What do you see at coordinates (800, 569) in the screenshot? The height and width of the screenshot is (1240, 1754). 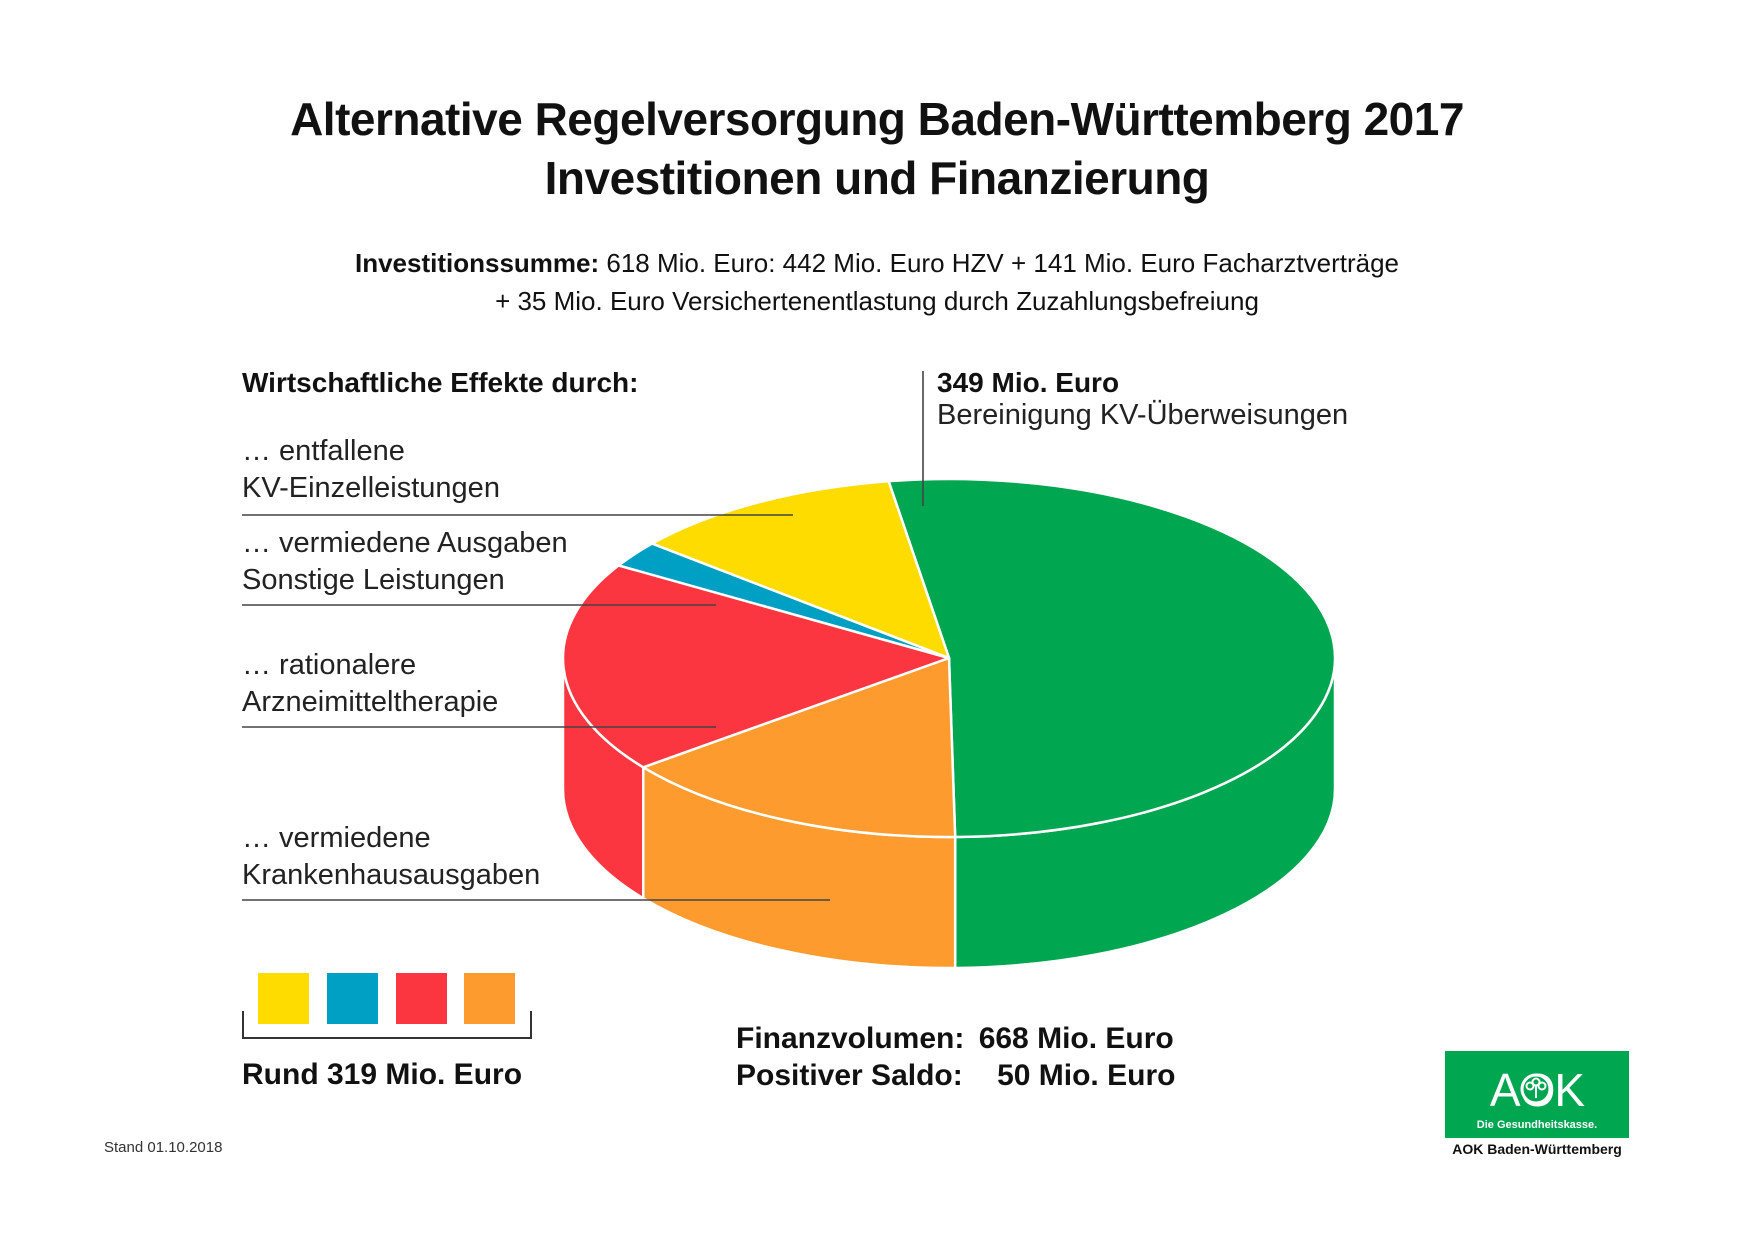 I see `pie-slice-entfallene-kv-einzelleistungen` at bounding box center [800, 569].